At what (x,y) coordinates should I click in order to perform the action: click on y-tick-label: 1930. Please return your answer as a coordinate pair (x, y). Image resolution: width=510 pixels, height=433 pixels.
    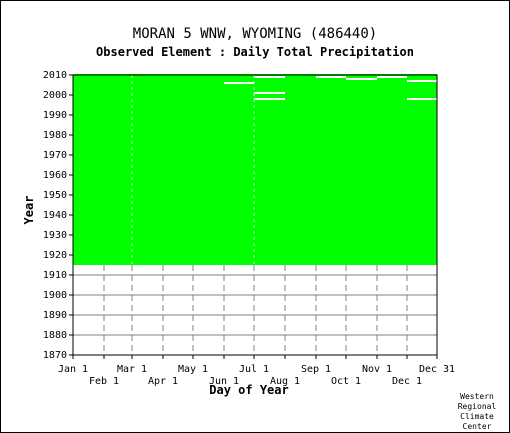
    Looking at the image, I should click on (55, 235).